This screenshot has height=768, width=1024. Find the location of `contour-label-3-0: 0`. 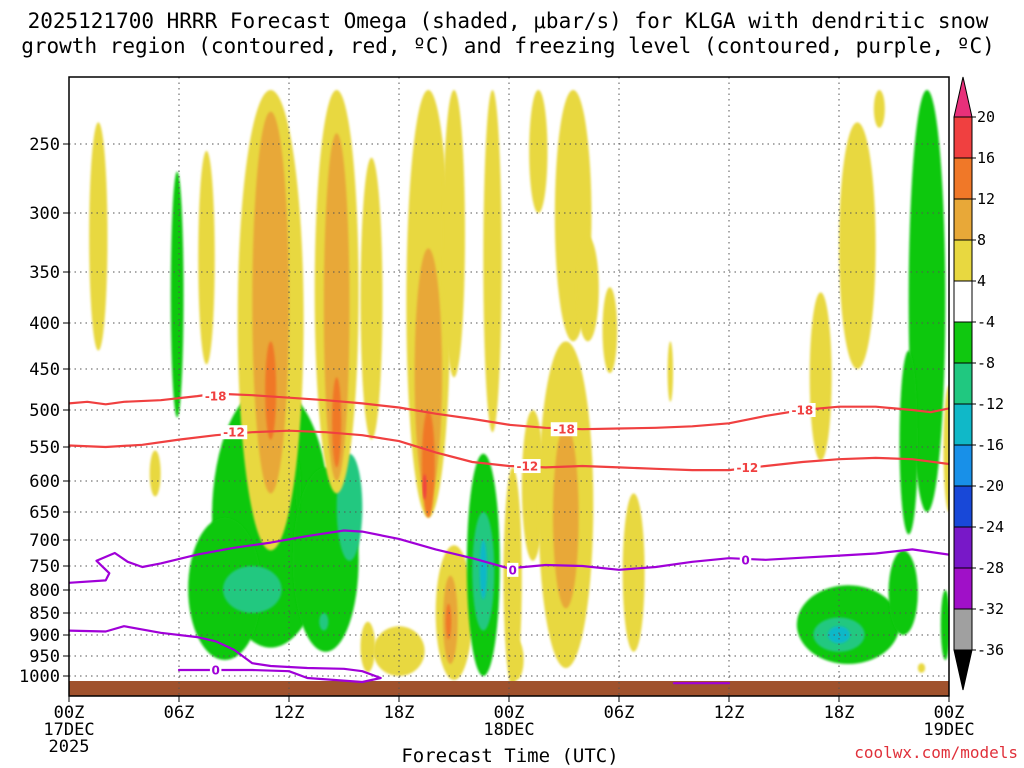

contour-label-3-0: 0 is located at coordinates (215, 671).